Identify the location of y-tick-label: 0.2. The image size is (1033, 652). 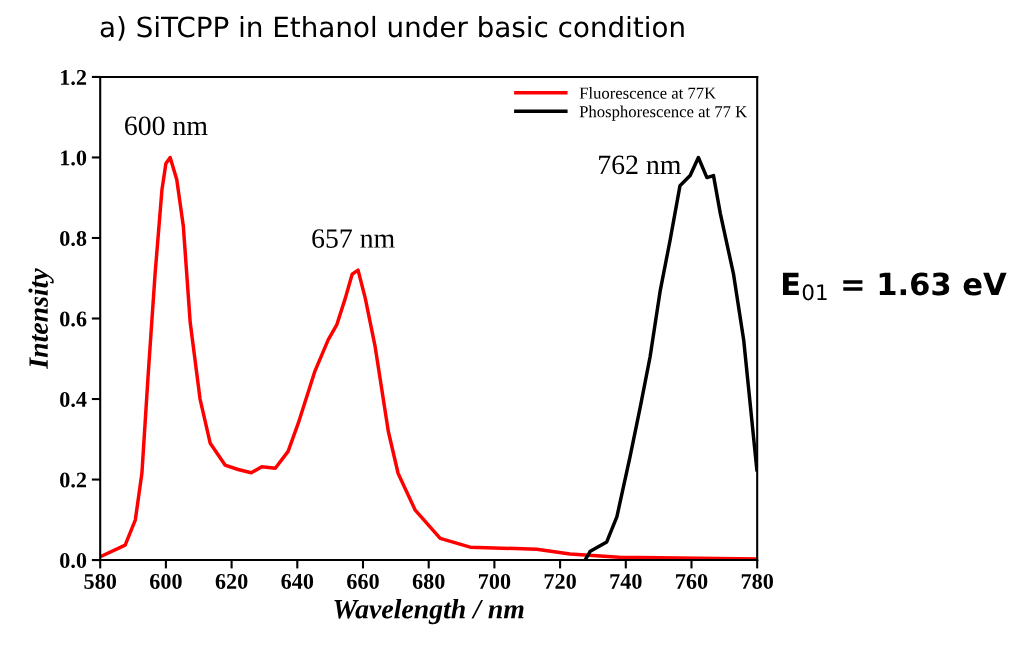
(73, 480).